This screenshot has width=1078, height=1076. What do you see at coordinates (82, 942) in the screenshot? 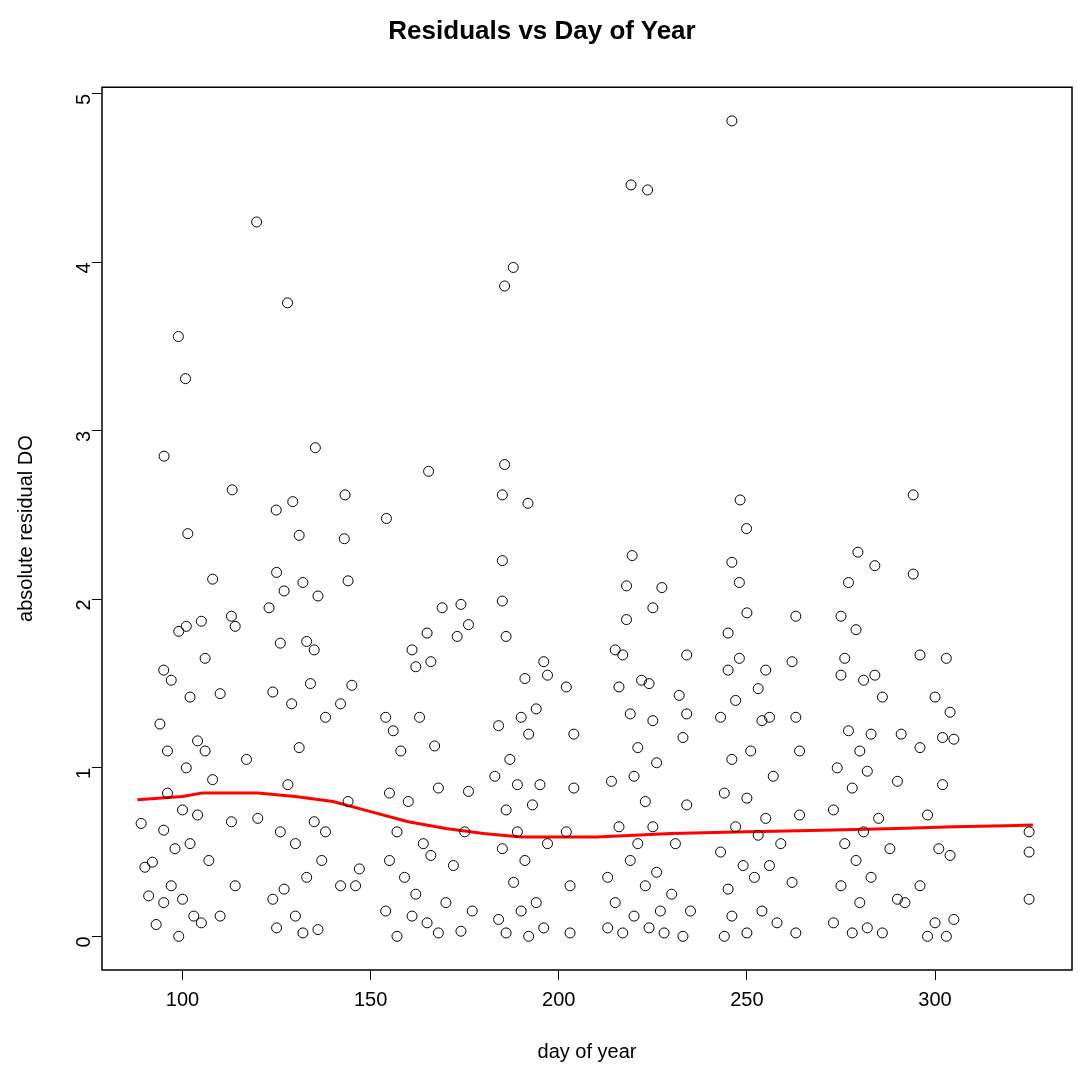
I see `y-tick-label: 0` at bounding box center [82, 942].